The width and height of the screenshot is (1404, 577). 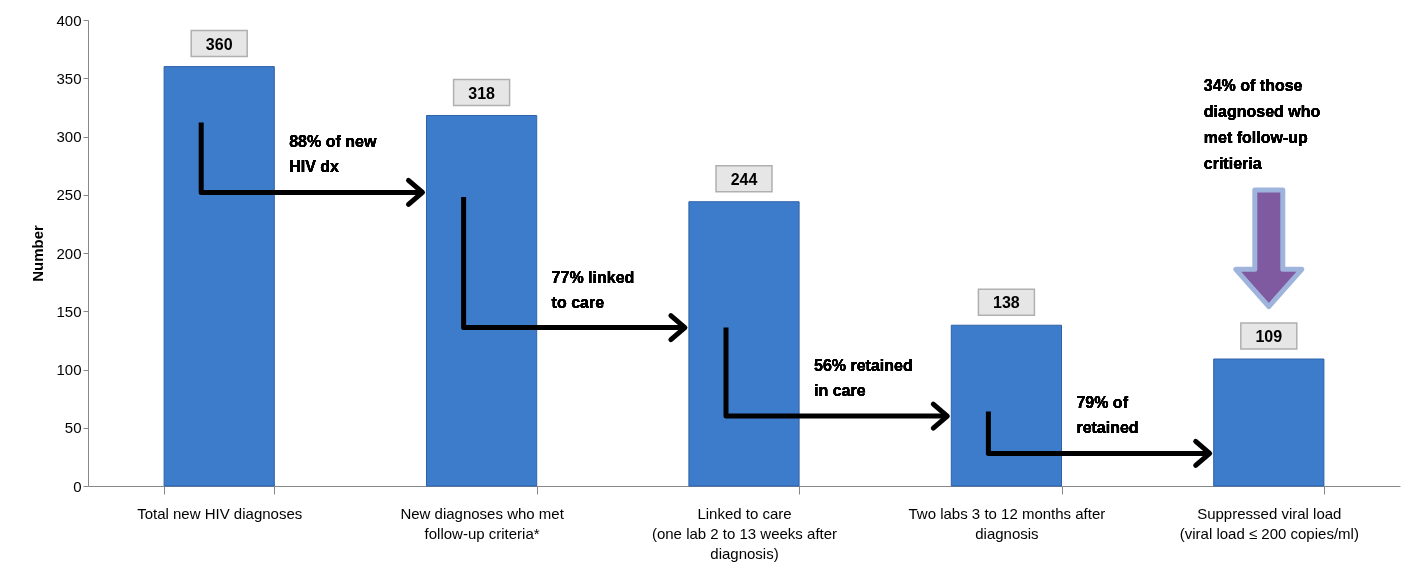 I want to click on y-tick-label: 150, so click(x=69, y=311).